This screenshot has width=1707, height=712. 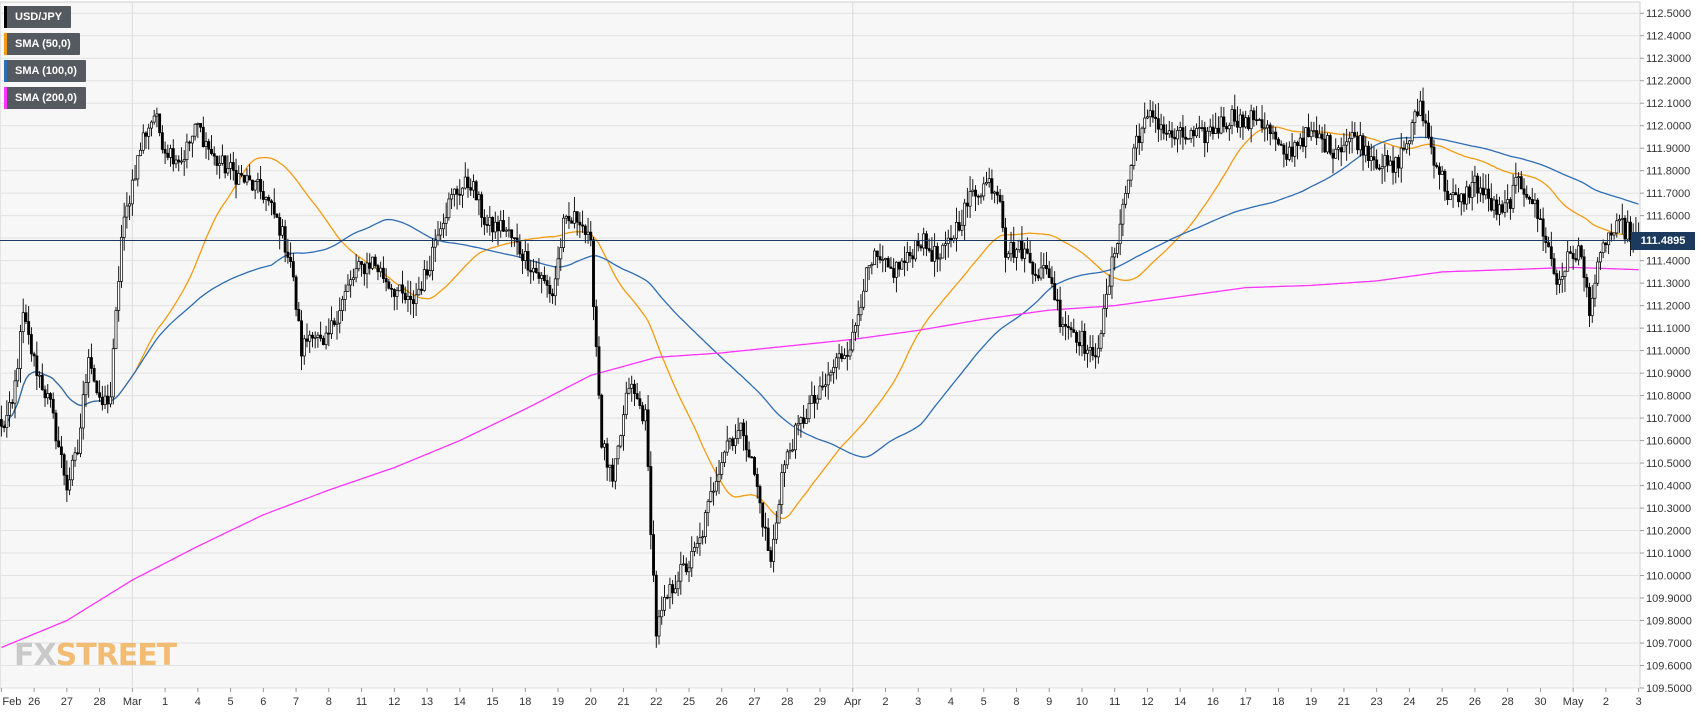 What do you see at coordinates (623, 702) in the screenshot?
I see `x-tick-label: 21` at bounding box center [623, 702].